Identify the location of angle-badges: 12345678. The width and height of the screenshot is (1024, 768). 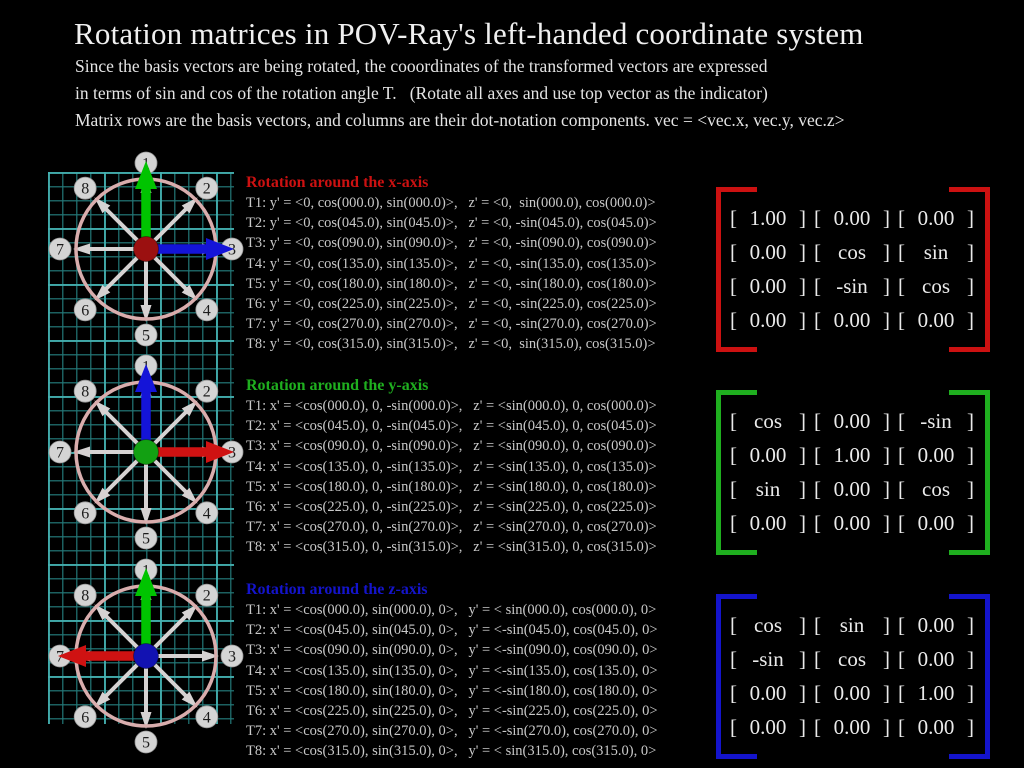
(146, 249).